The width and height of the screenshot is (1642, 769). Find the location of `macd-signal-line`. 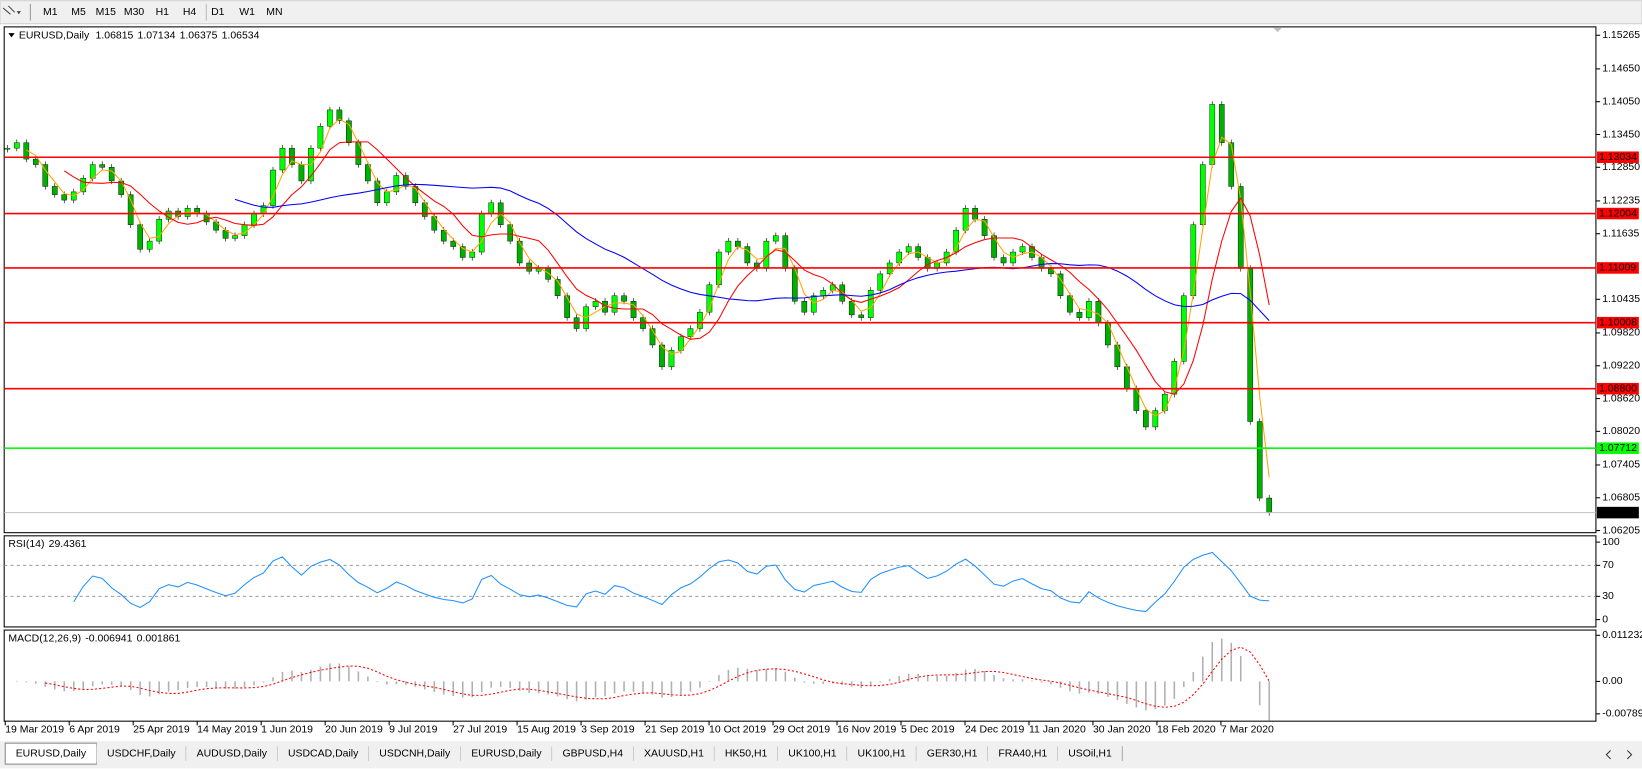

macd-signal-line is located at coordinates (657, 677).